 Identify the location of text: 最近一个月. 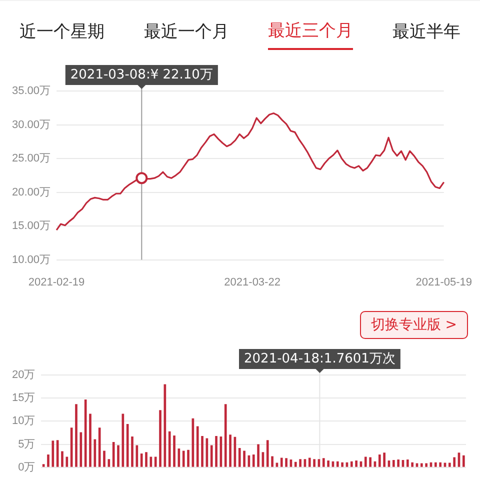
(186, 32).